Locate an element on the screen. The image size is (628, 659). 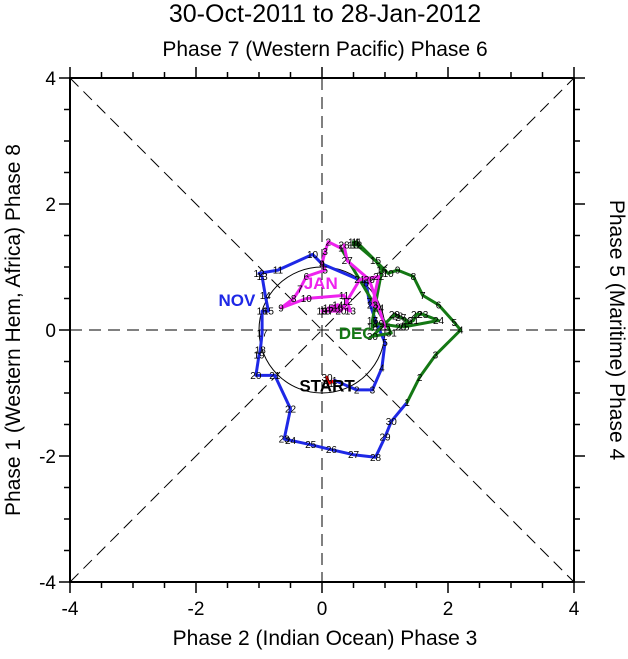
day-label-dec: 17 is located at coordinates (373, 321).